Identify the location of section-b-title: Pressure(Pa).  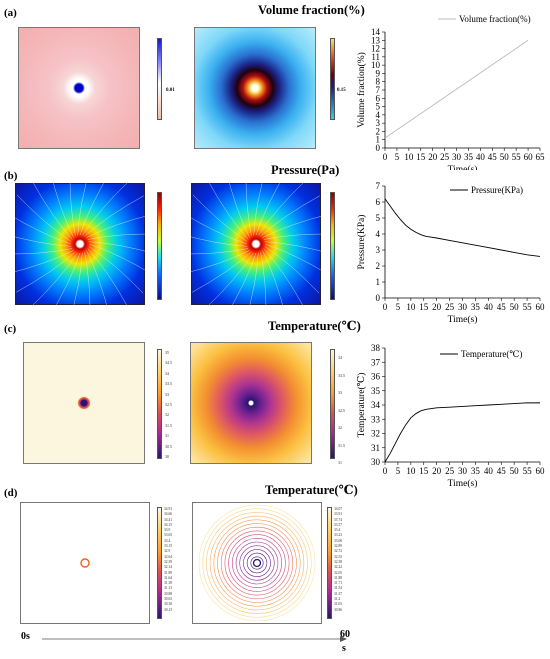
(305, 170).